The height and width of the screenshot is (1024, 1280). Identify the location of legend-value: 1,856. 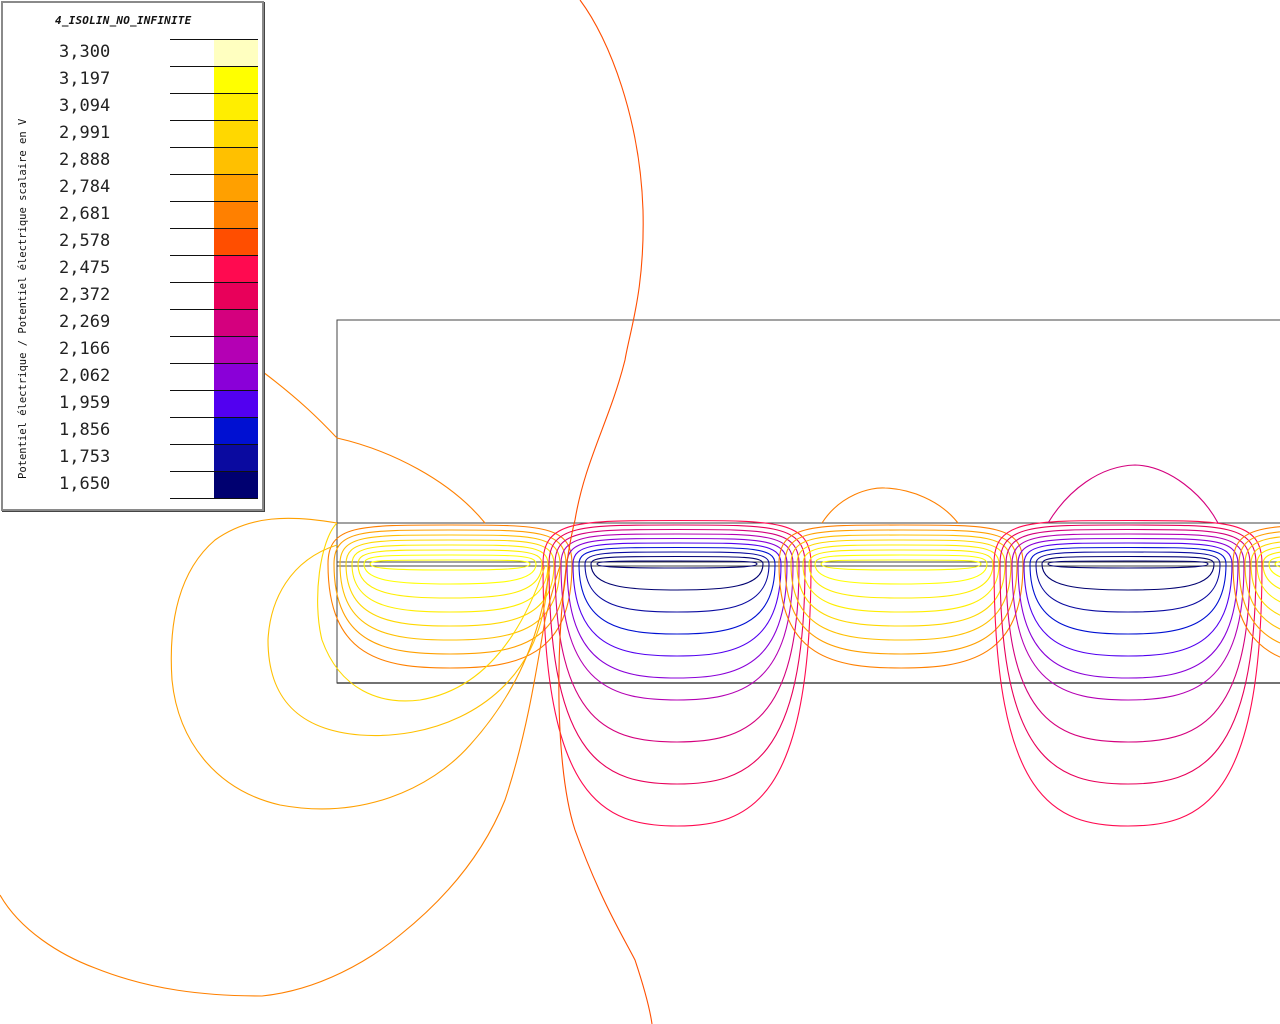
(85, 430).